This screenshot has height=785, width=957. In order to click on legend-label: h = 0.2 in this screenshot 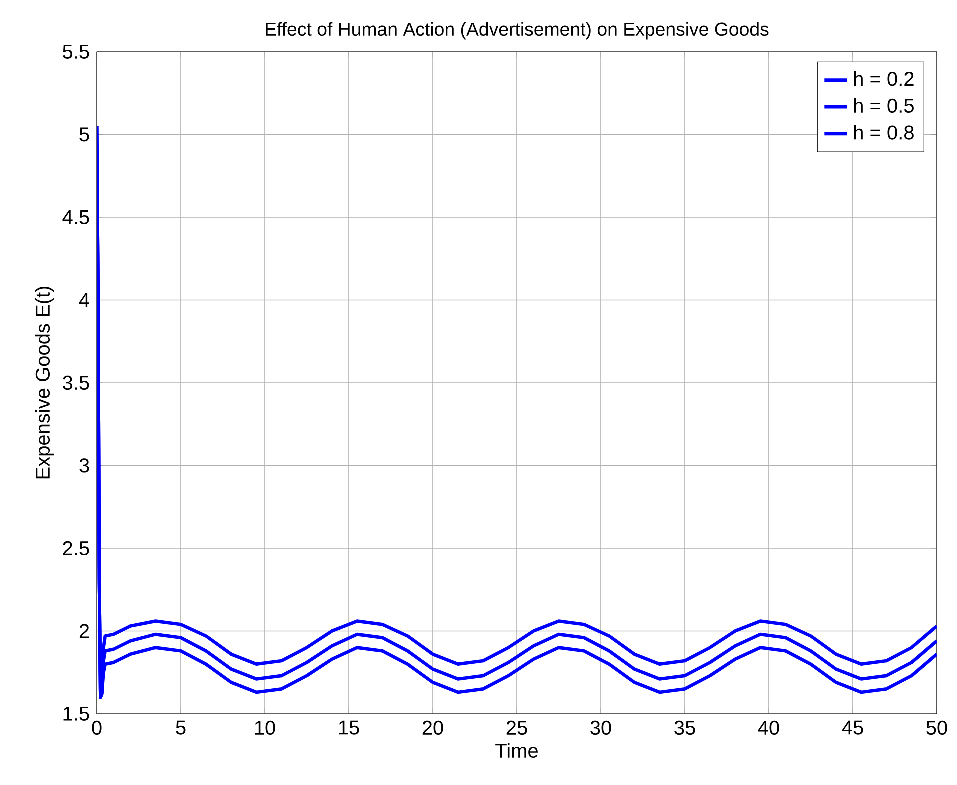, I will do `click(884, 79)`.